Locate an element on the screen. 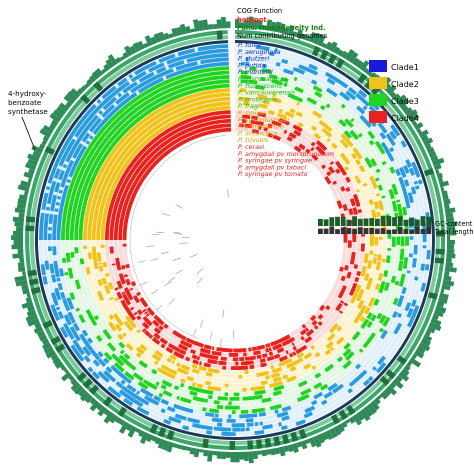 The height and width of the screenshot is (467, 474). gc-content-label: GC-content is located at coordinates (454, 224).